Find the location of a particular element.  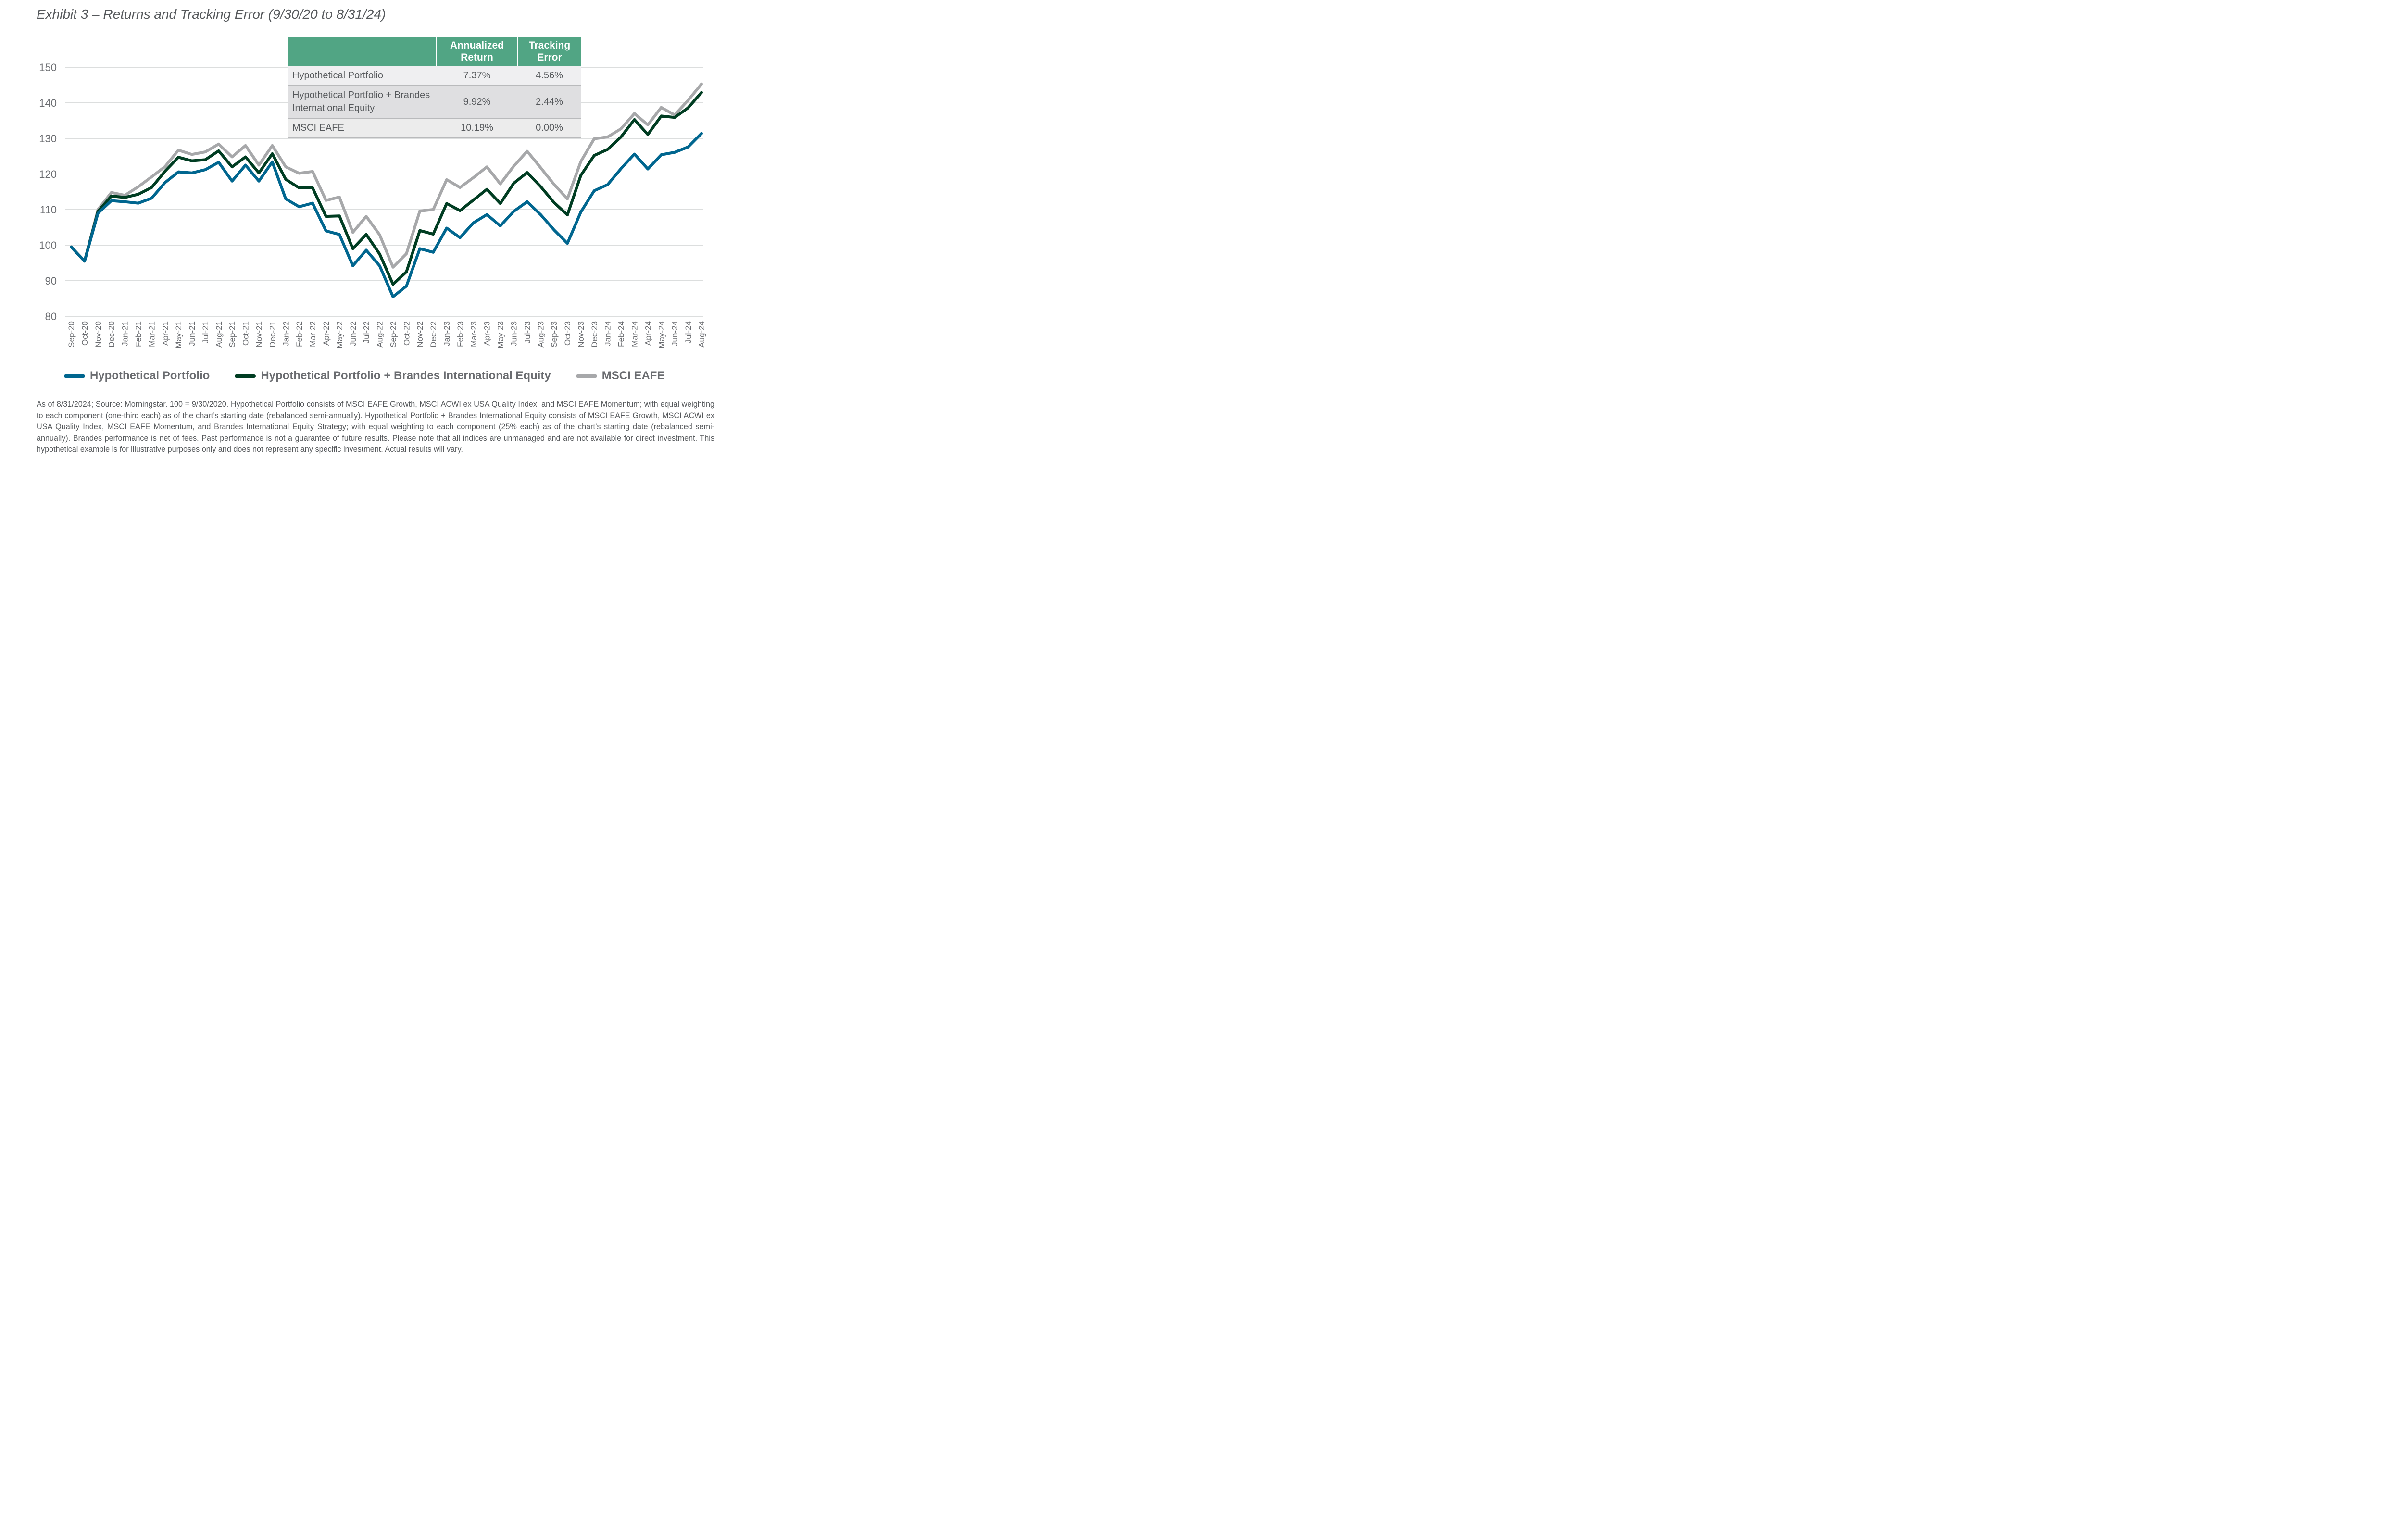

x-tick-label: Apr-21 is located at coordinates (165, 333).